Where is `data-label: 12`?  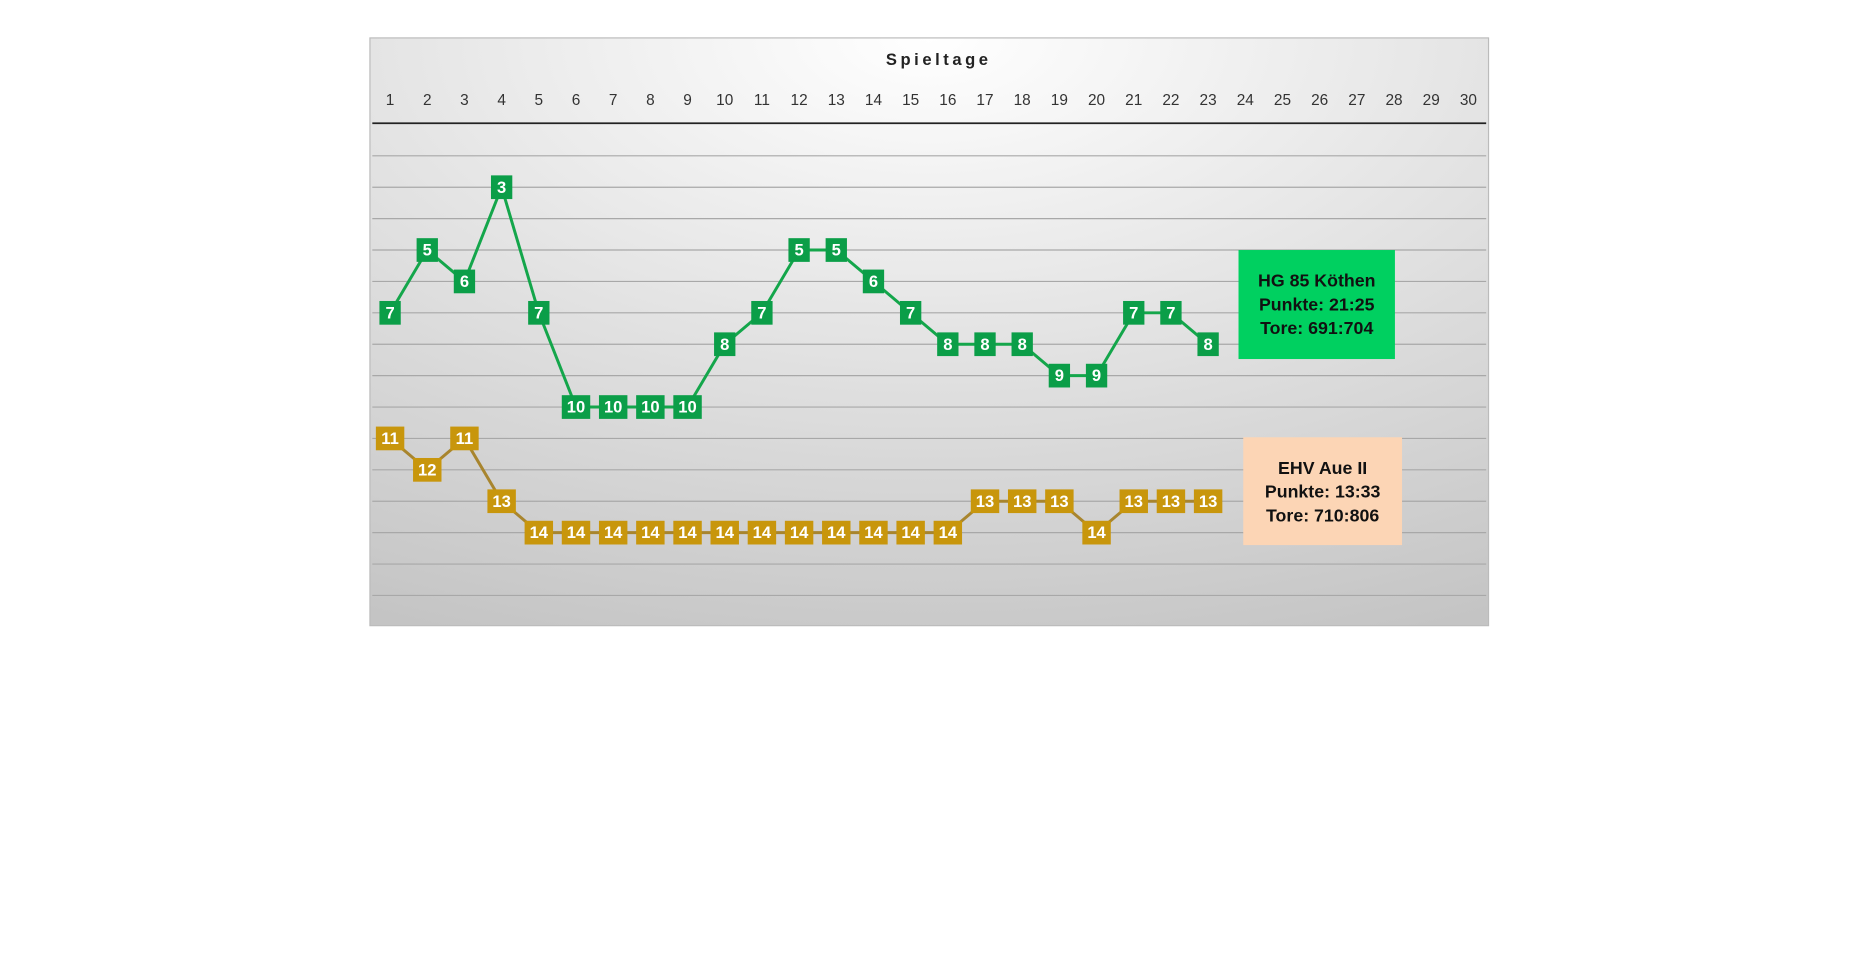
data-label: 12 is located at coordinates (427, 469).